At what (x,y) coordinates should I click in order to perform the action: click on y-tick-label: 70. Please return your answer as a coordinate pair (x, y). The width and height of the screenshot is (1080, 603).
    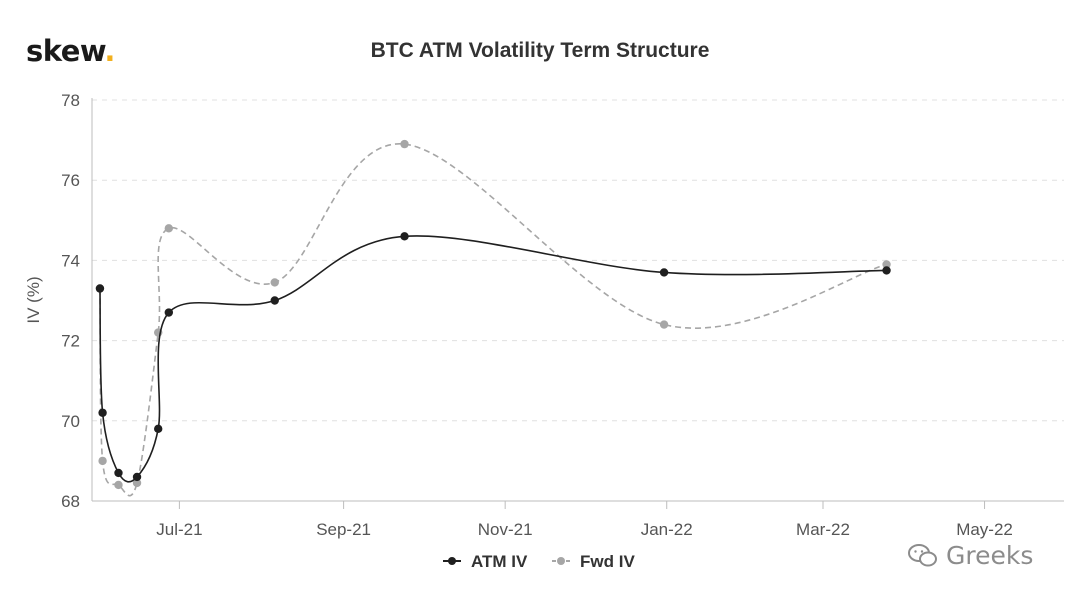
    Looking at the image, I should click on (70, 421).